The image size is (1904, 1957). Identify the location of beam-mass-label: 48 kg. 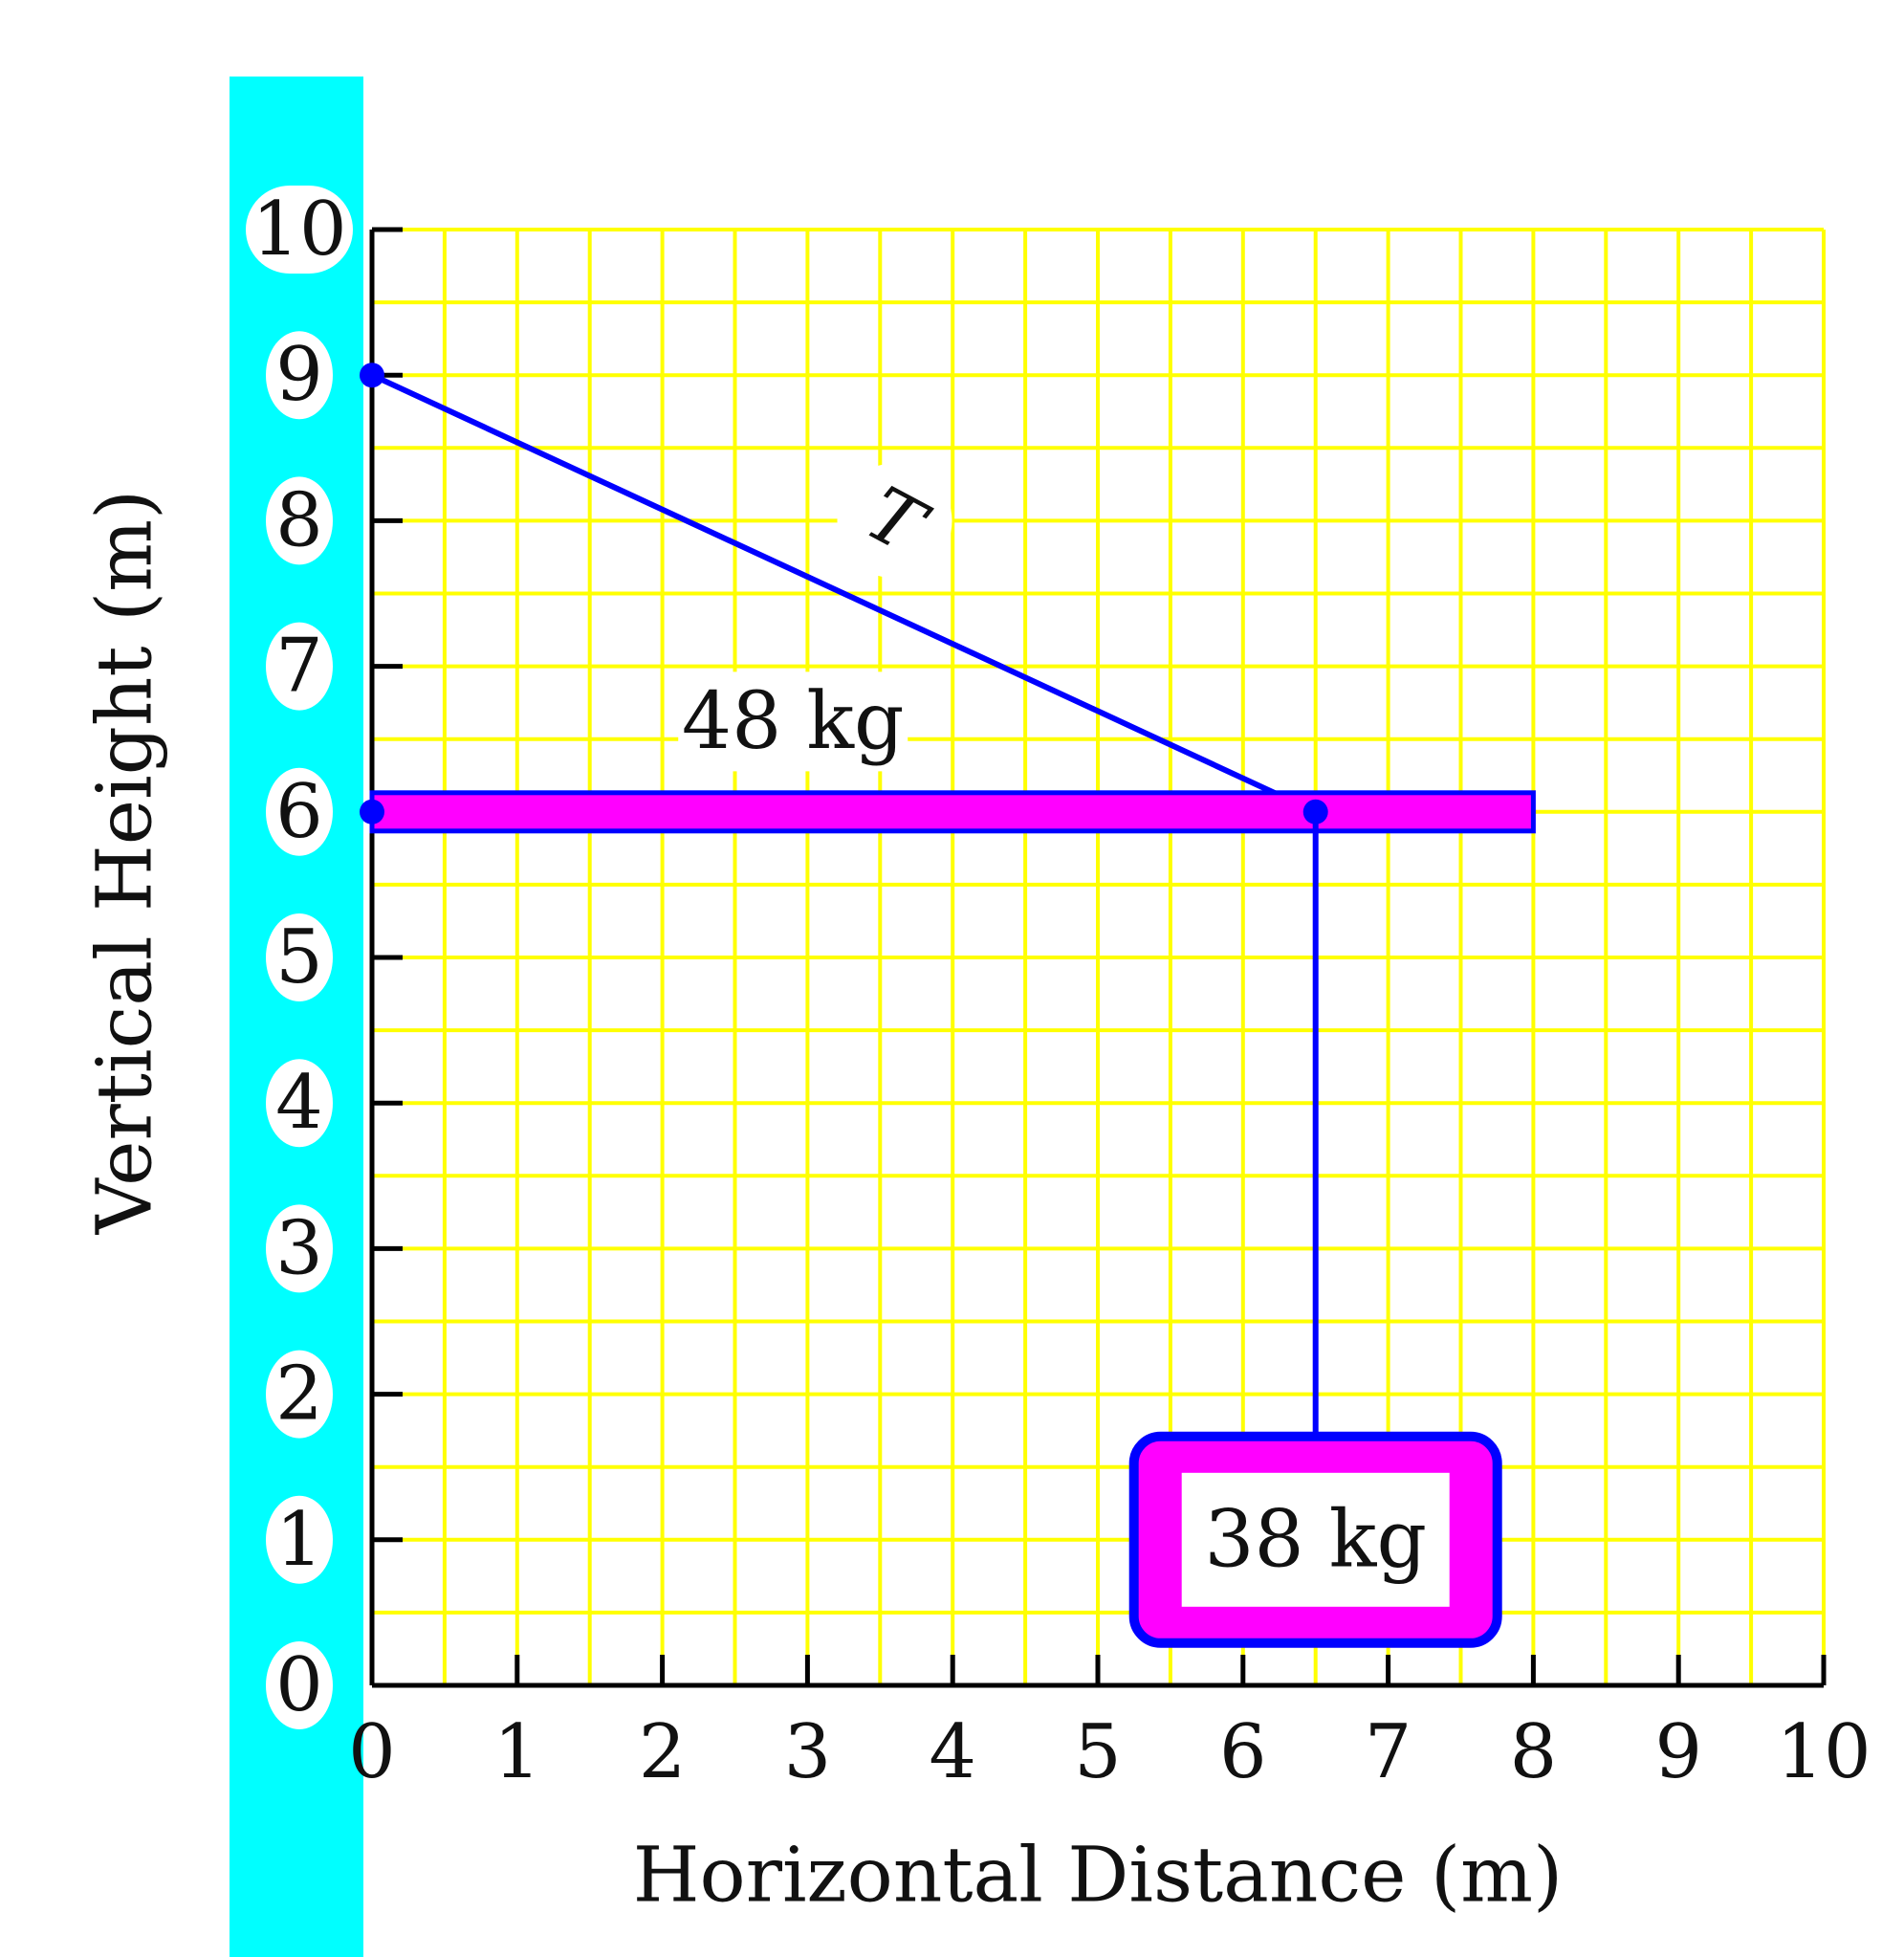
(793, 721).